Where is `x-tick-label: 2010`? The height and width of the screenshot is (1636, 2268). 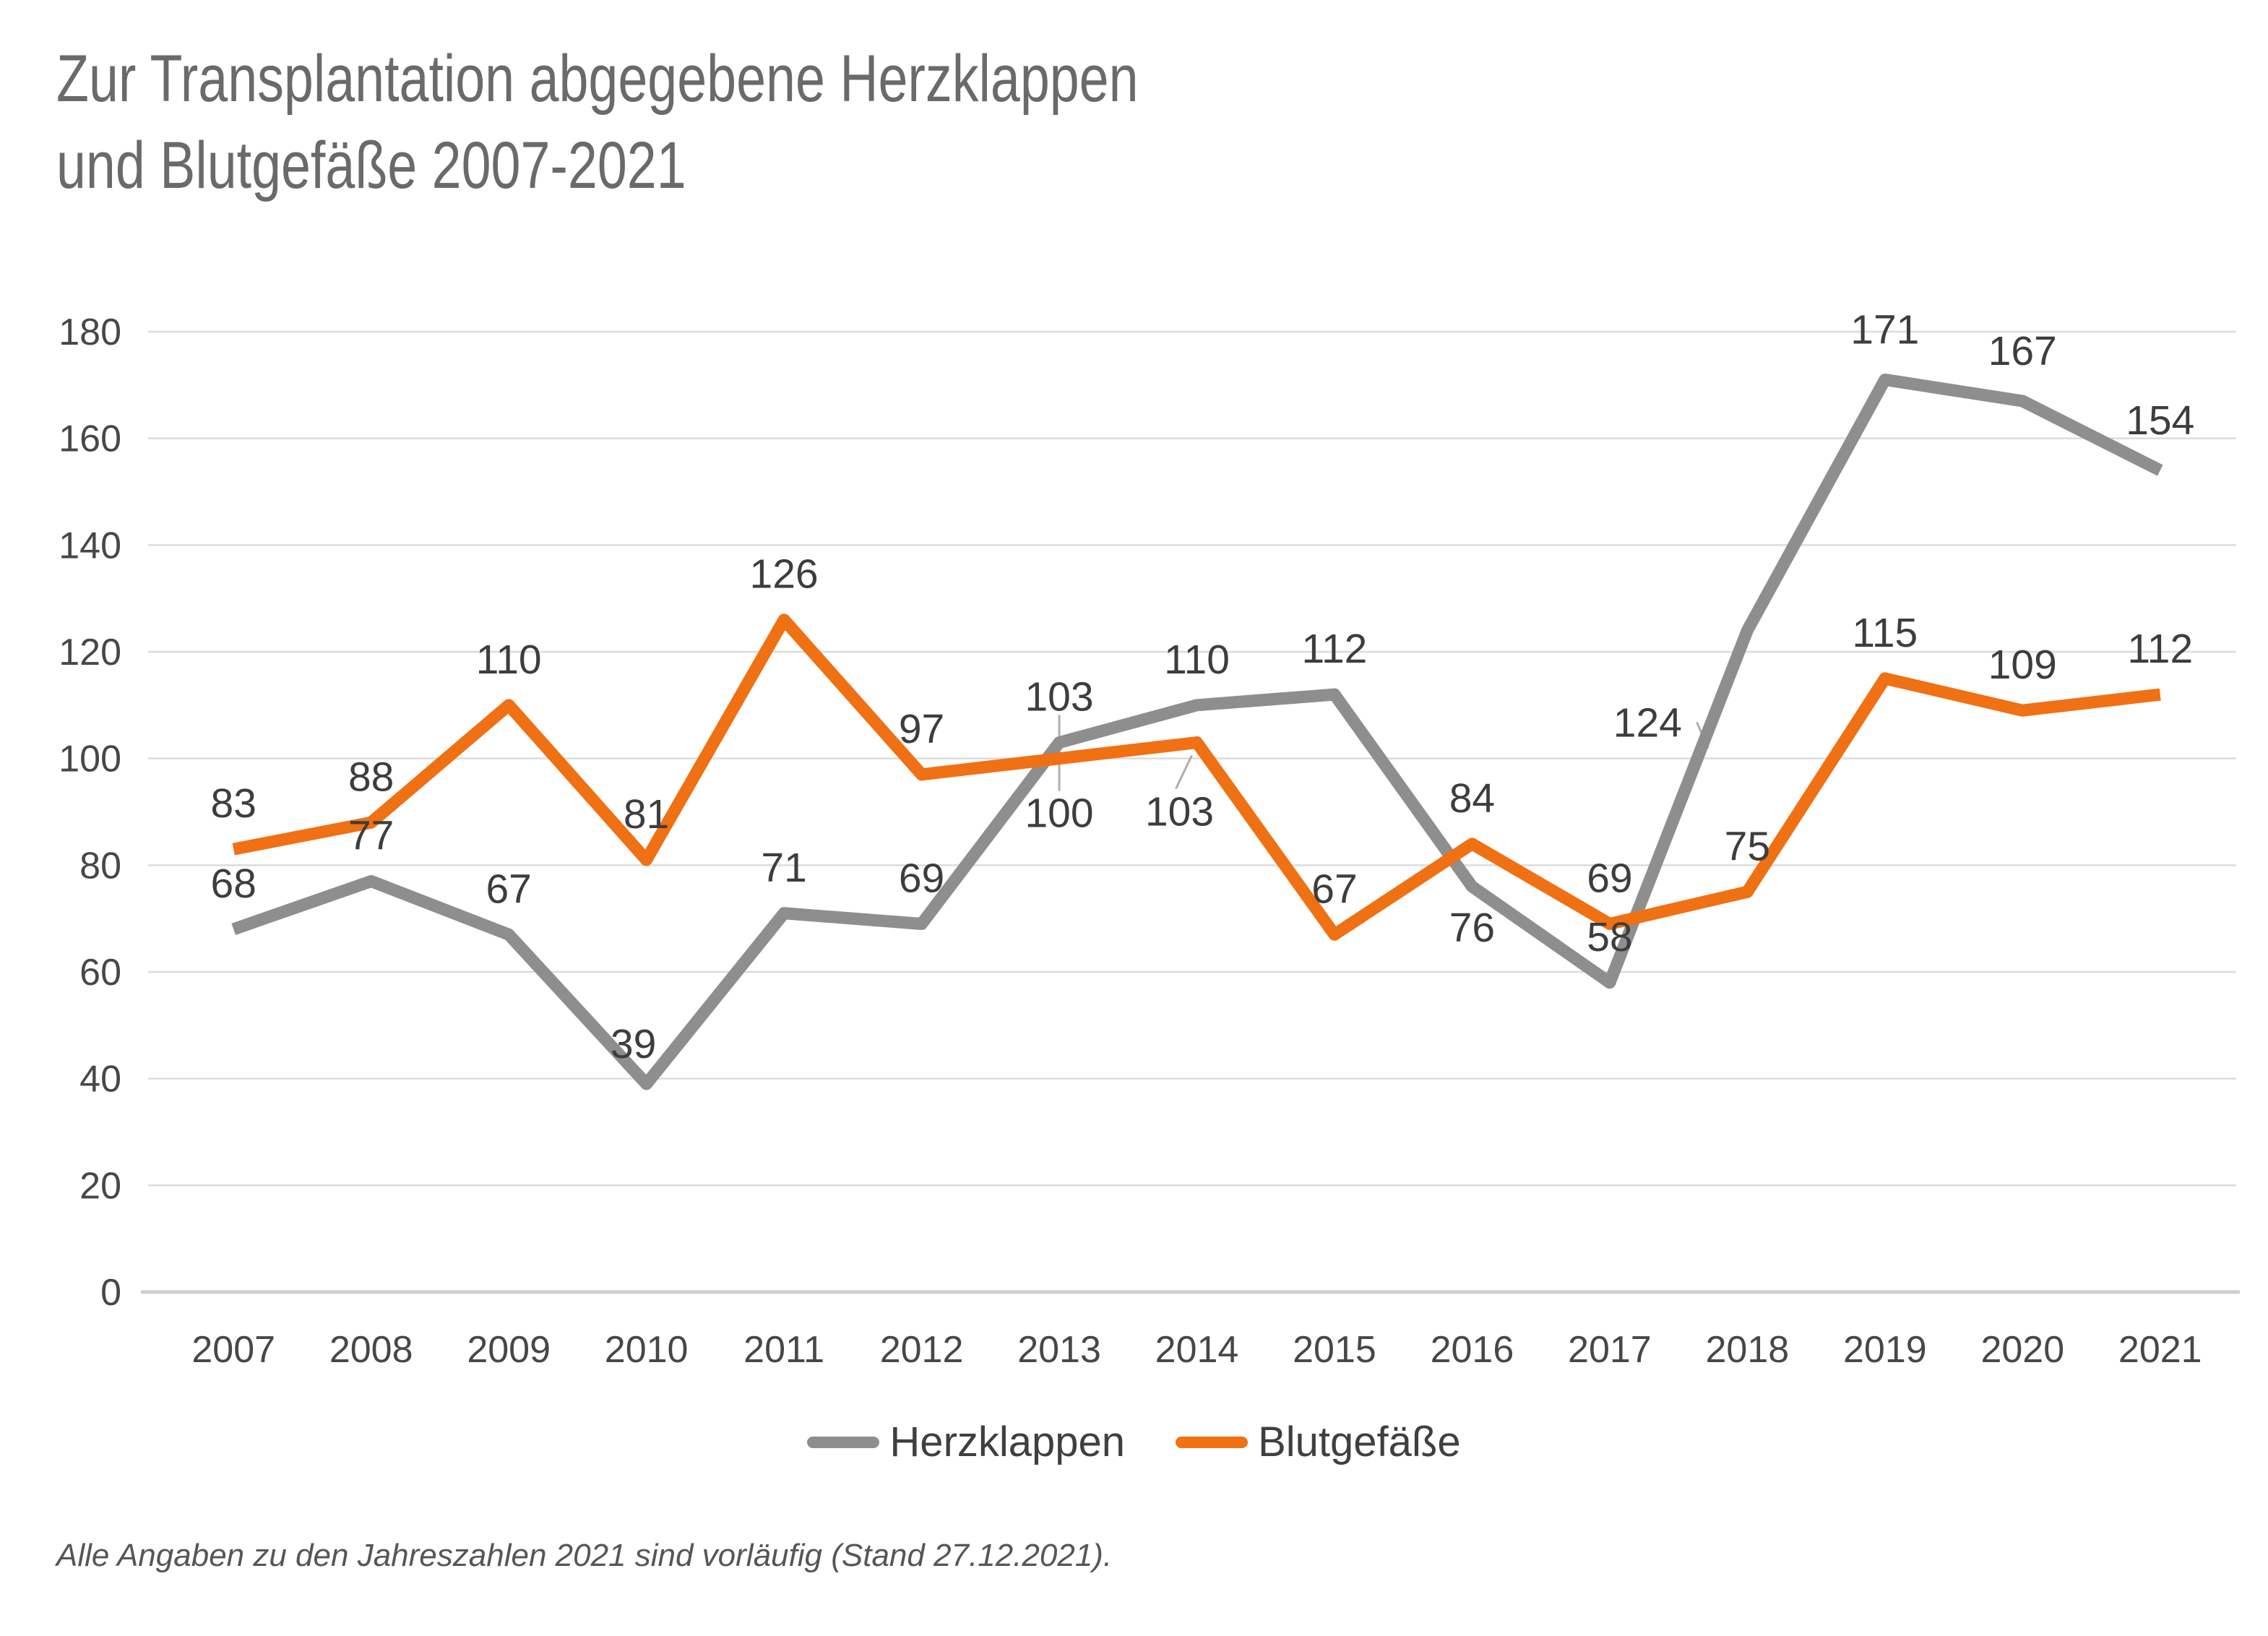
x-tick-label: 2010 is located at coordinates (647, 1350).